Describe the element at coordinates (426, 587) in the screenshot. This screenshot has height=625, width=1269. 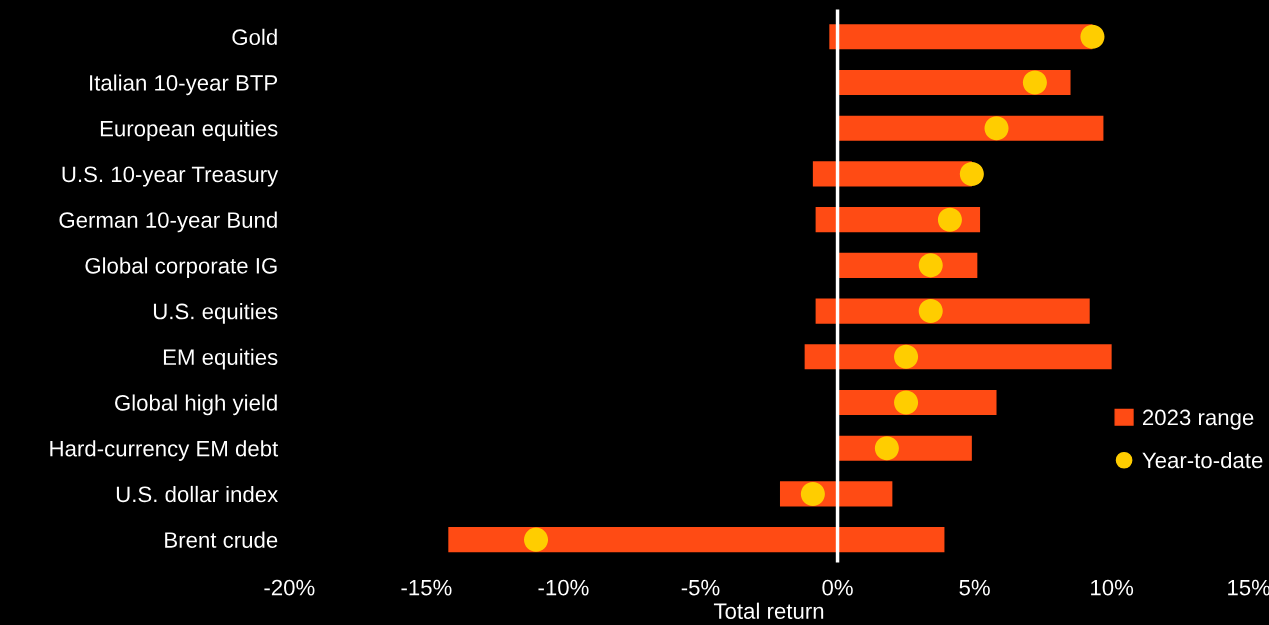
I see `x-tick-label: -15%` at that location.